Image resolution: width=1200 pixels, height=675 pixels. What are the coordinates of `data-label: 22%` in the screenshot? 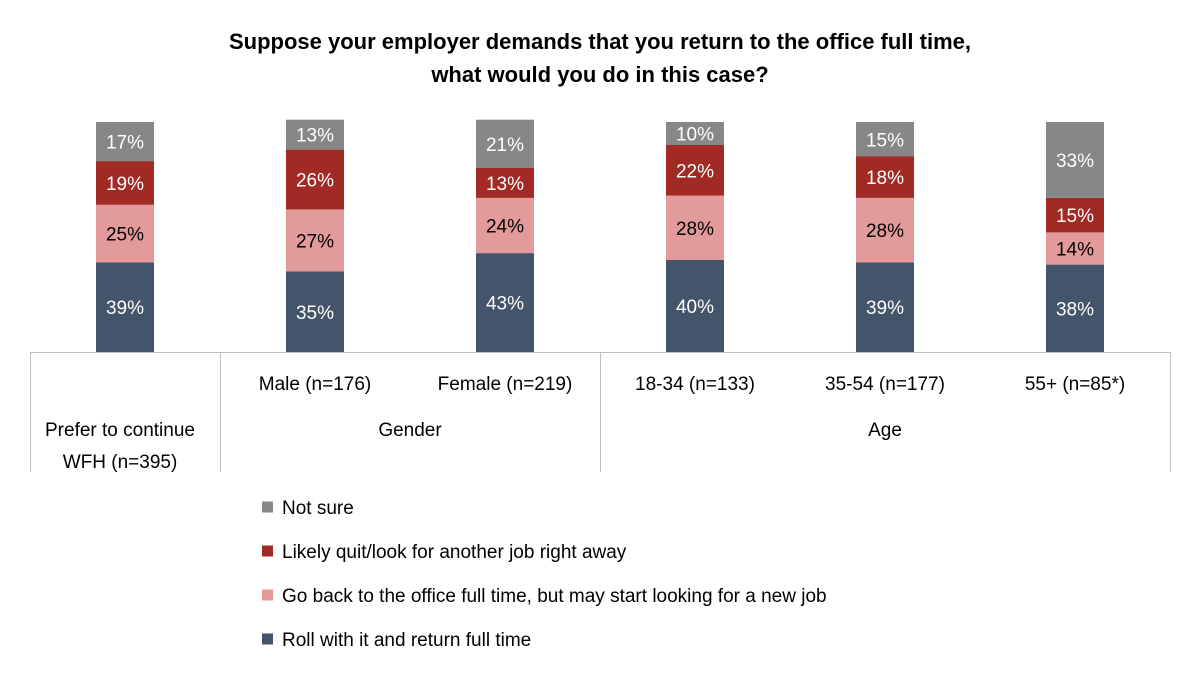 It's located at (695, 171).